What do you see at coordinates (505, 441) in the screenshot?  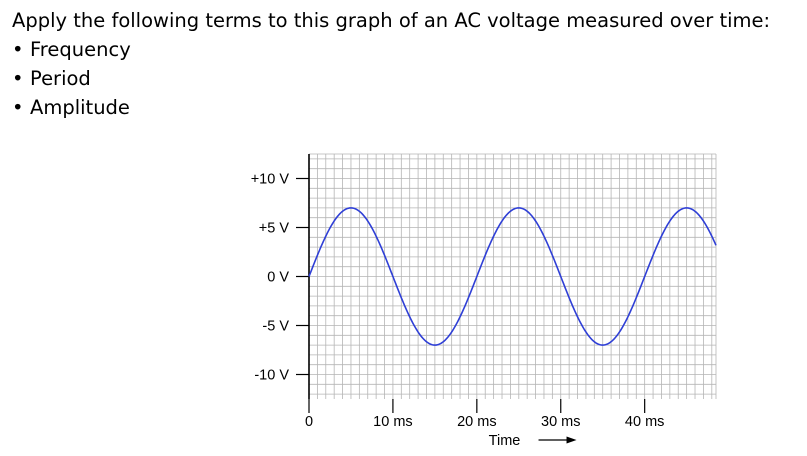 I see `x-axis-label: Time` at bounding box center [505, 441].